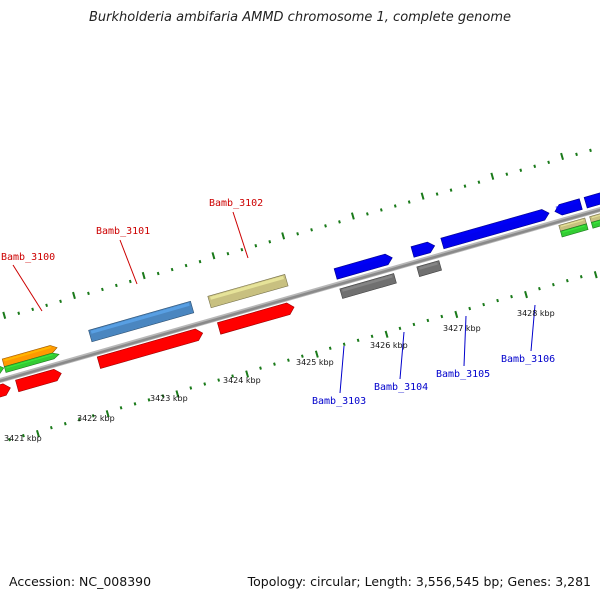  I want to click on gene-blue-3103-highlight, so click(361, 263).